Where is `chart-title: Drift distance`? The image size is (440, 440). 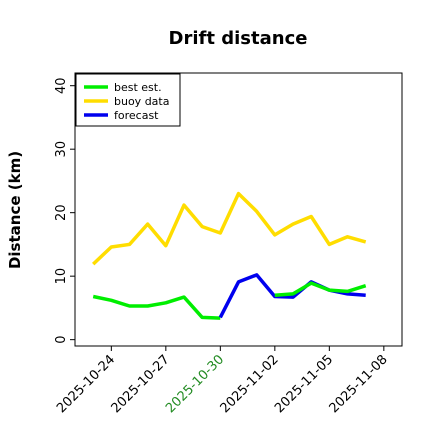
chart-title: Drift distance is located at coordinates (238, 38).